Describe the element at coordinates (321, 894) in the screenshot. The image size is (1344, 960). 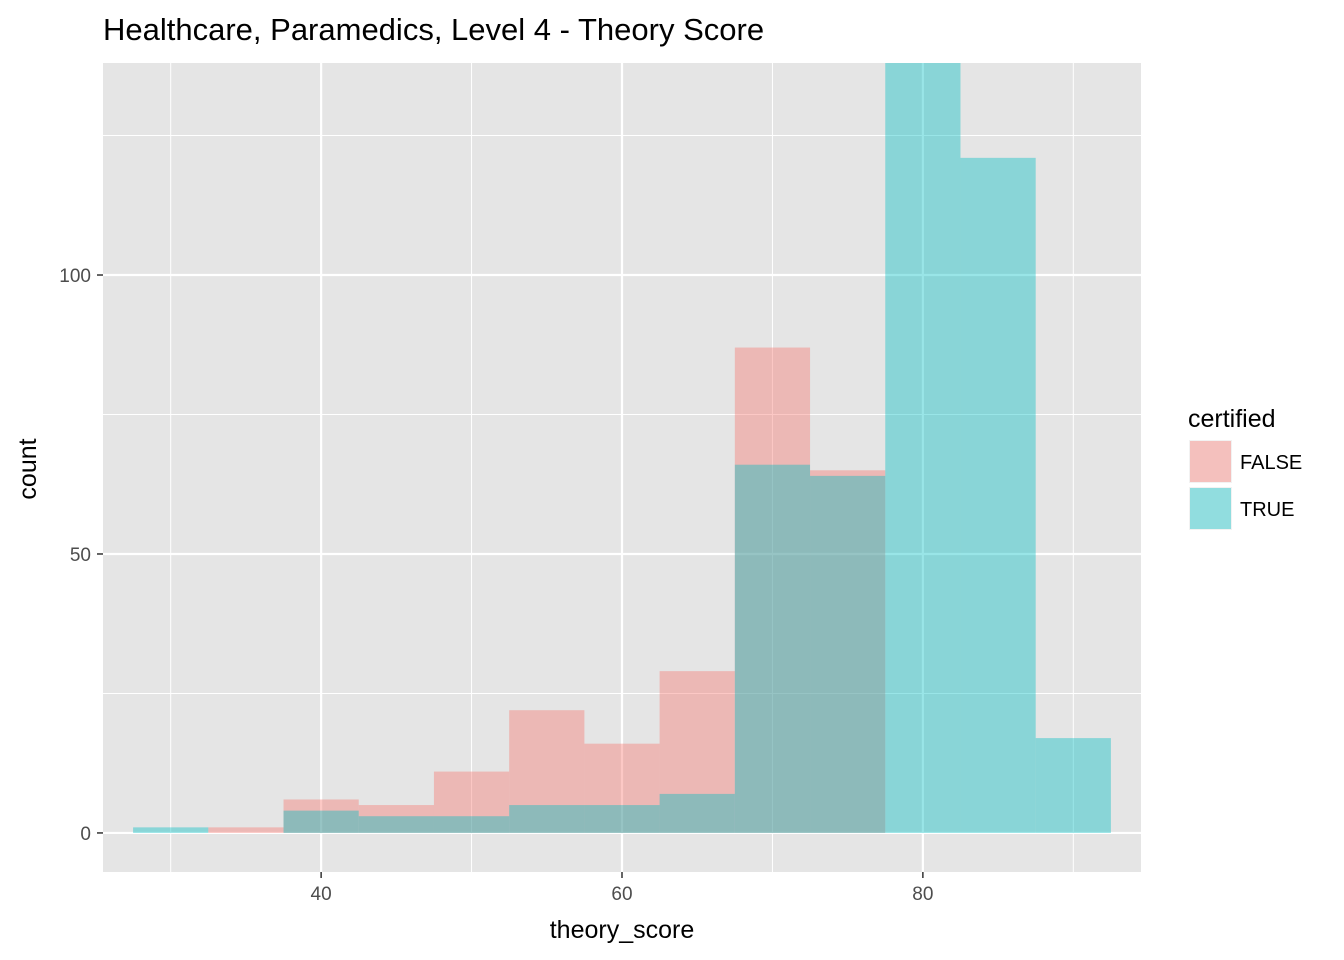
I see `x-tick-label: 40` at that location.